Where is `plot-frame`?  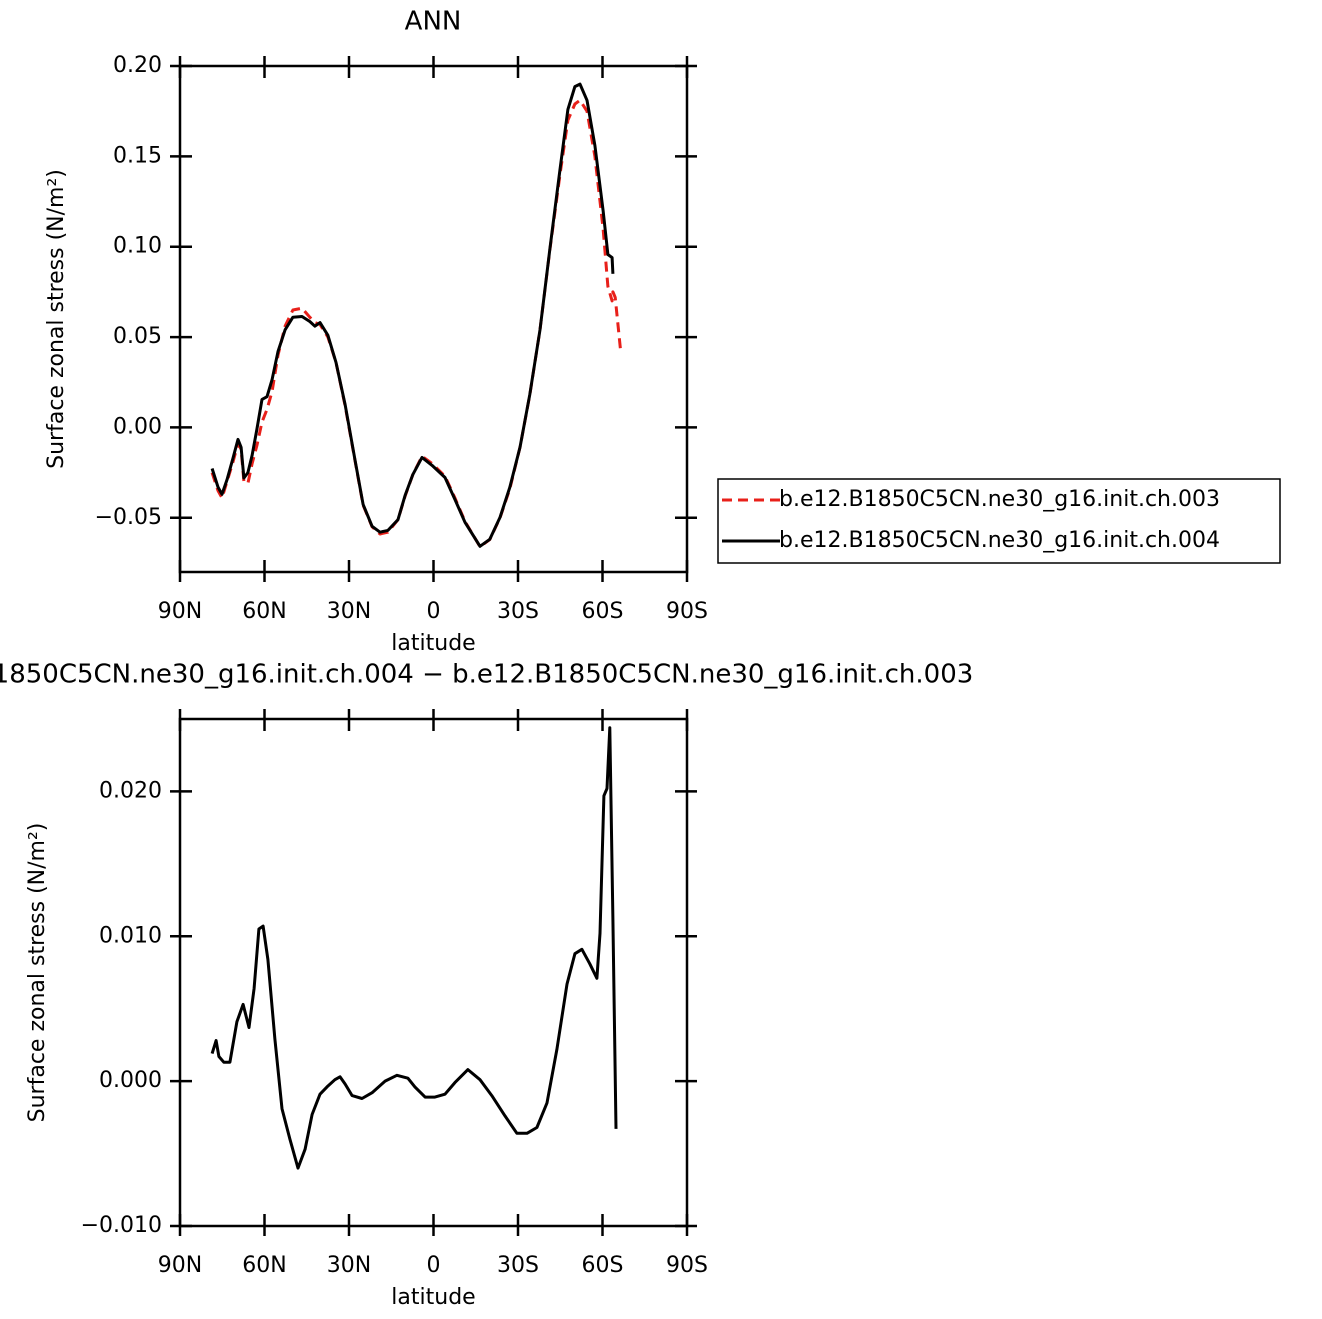
plot-frame is located at coordinates (433, 319).